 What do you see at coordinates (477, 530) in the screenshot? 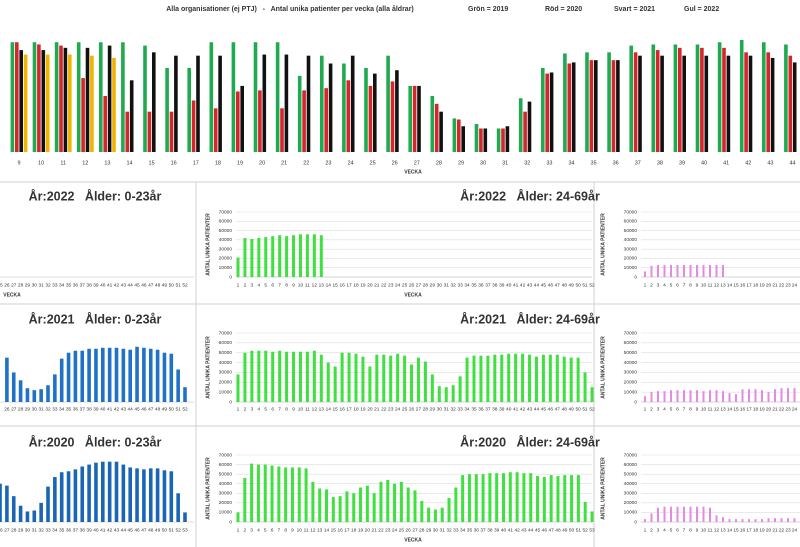
I see `x-tick-label: 36` at bounding box center [477, 530].